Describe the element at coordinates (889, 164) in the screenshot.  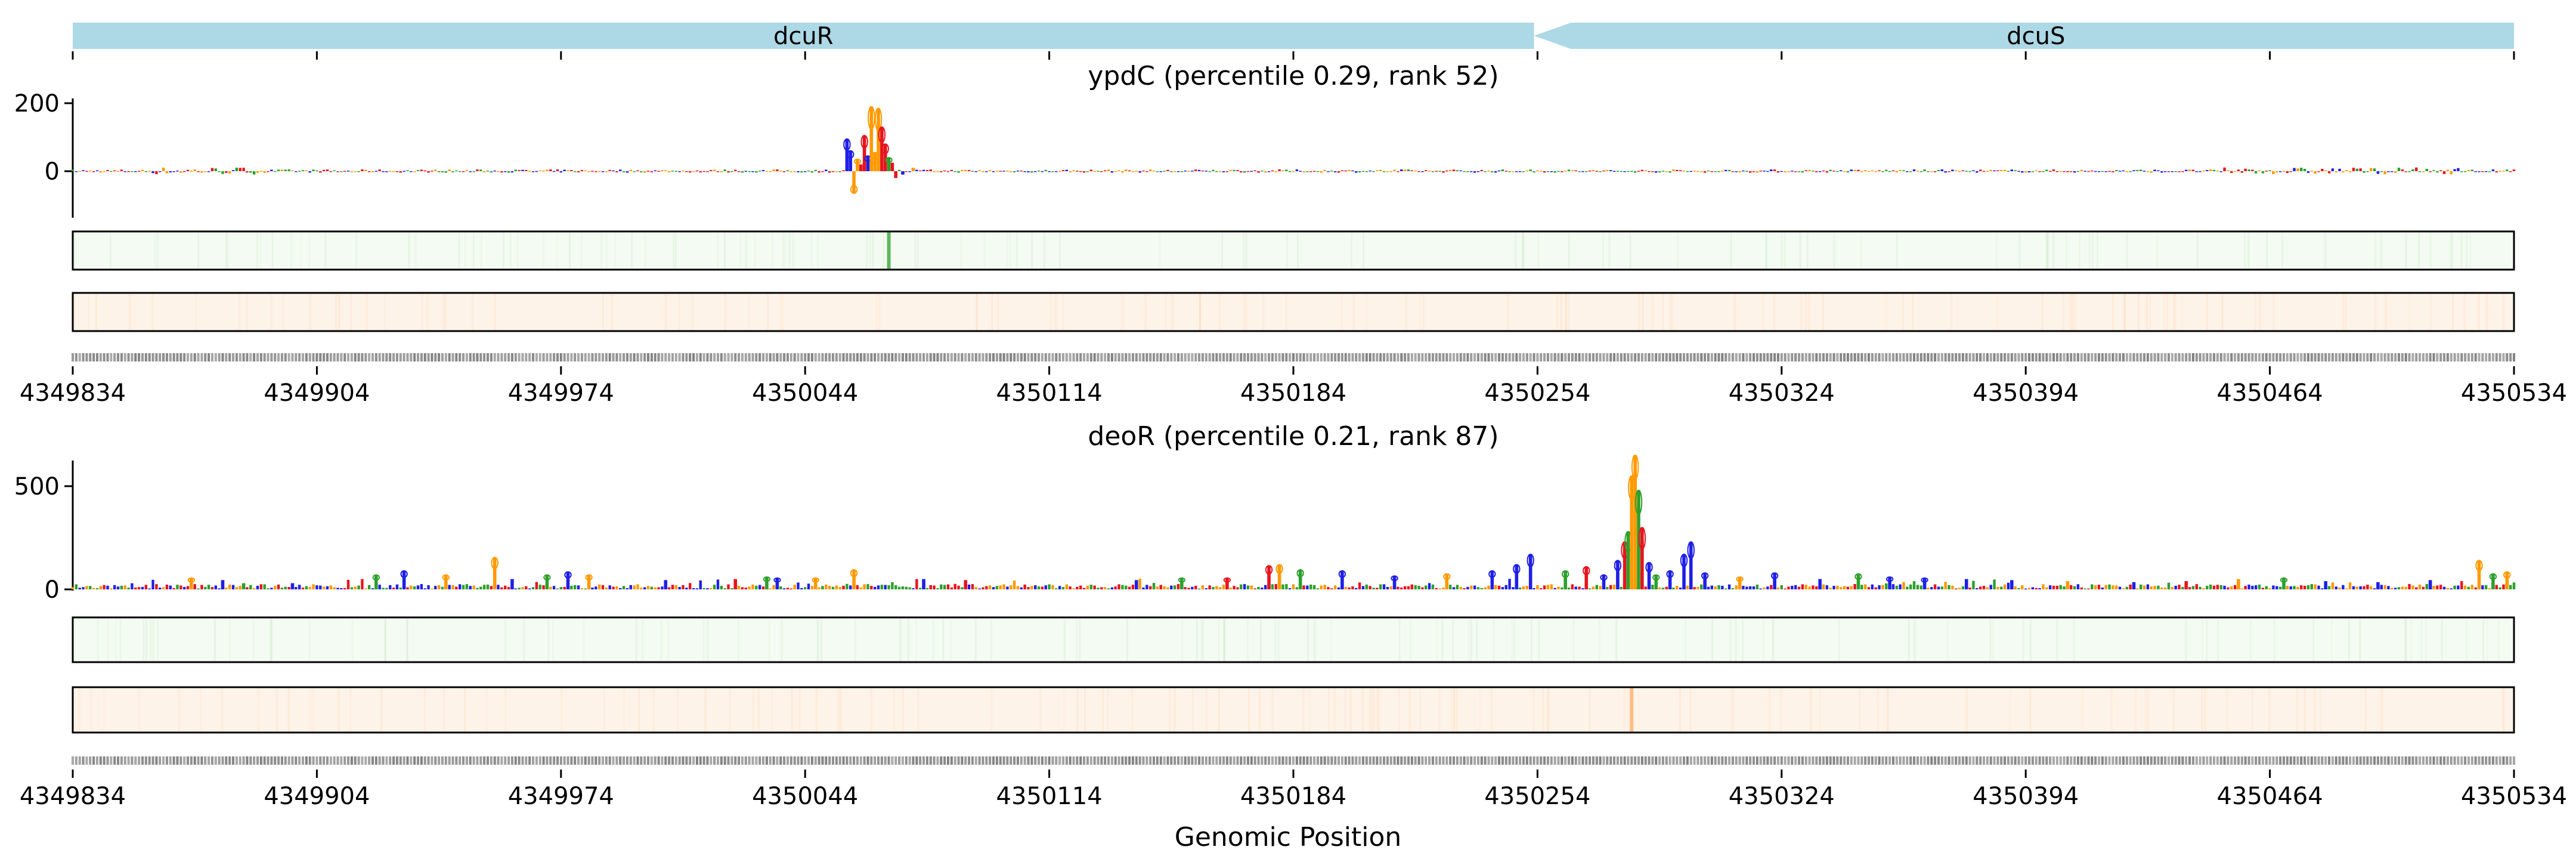
I see `attribution-peak-A` at that location.